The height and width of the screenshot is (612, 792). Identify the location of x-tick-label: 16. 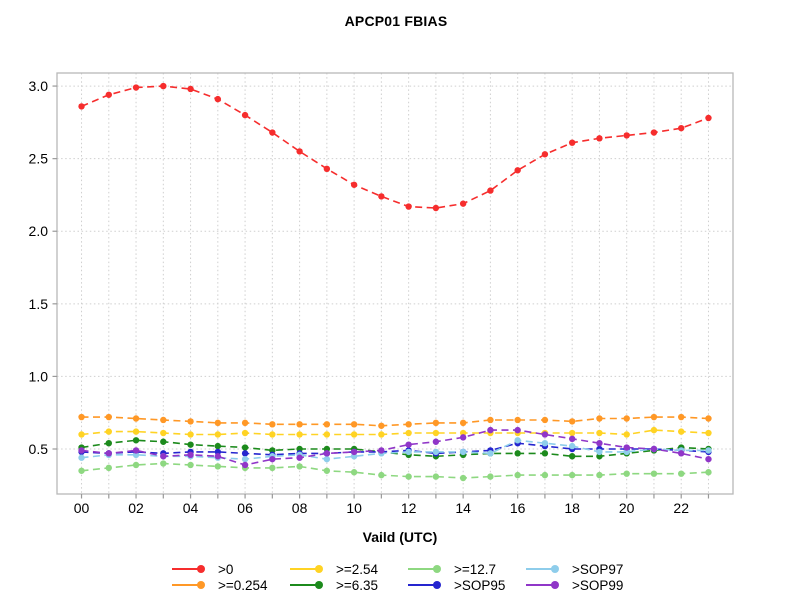
(518, 508).